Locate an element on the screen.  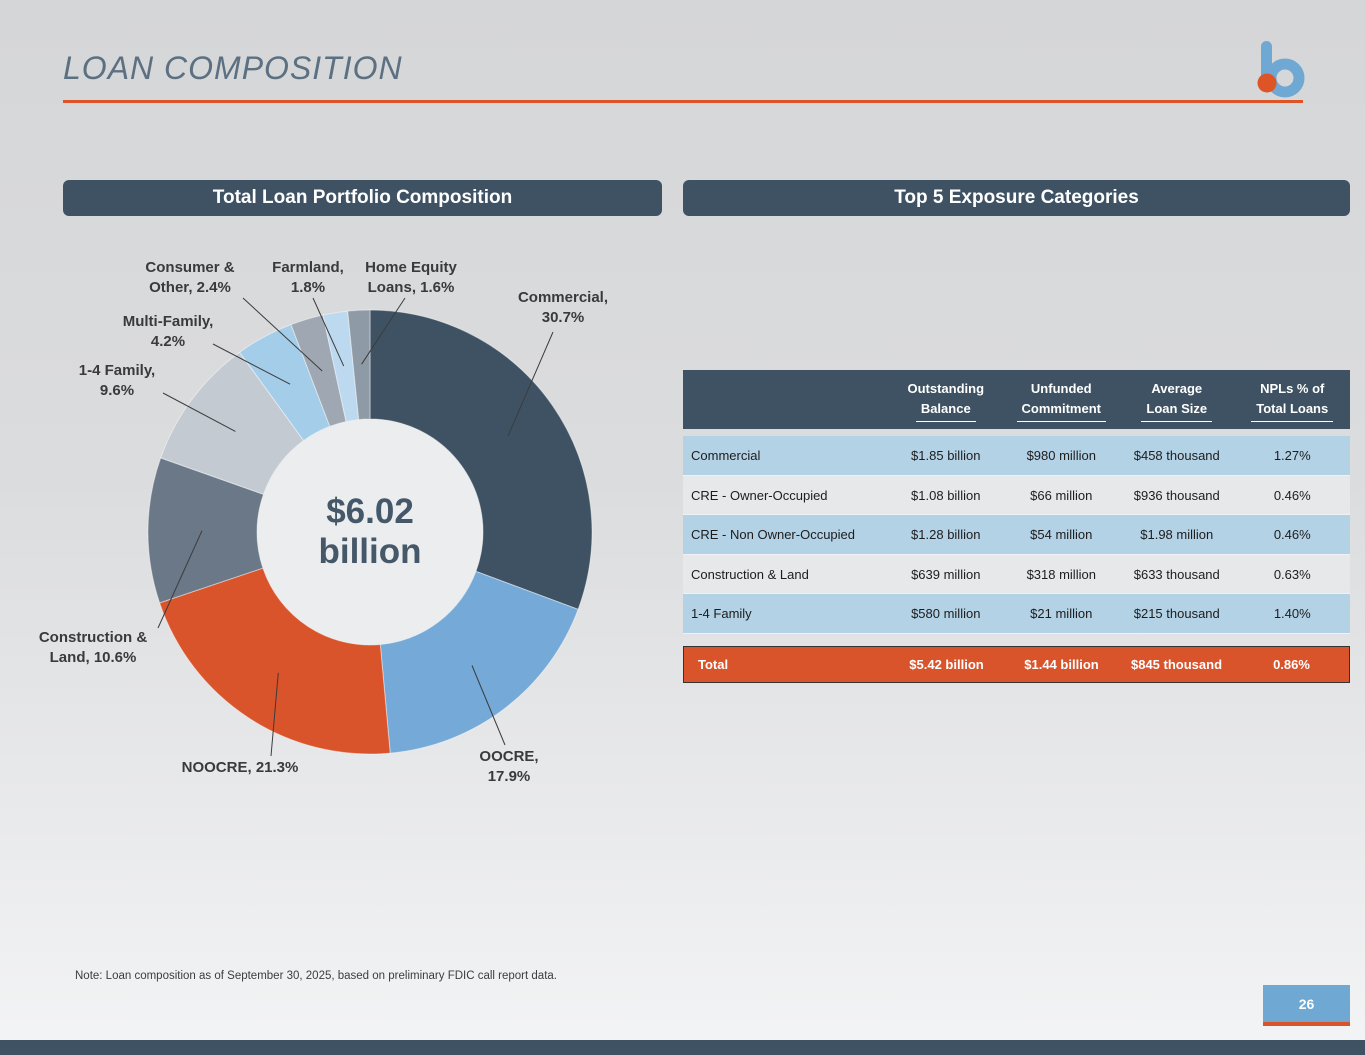
total-label: Total is located at coordinates (713, 664).